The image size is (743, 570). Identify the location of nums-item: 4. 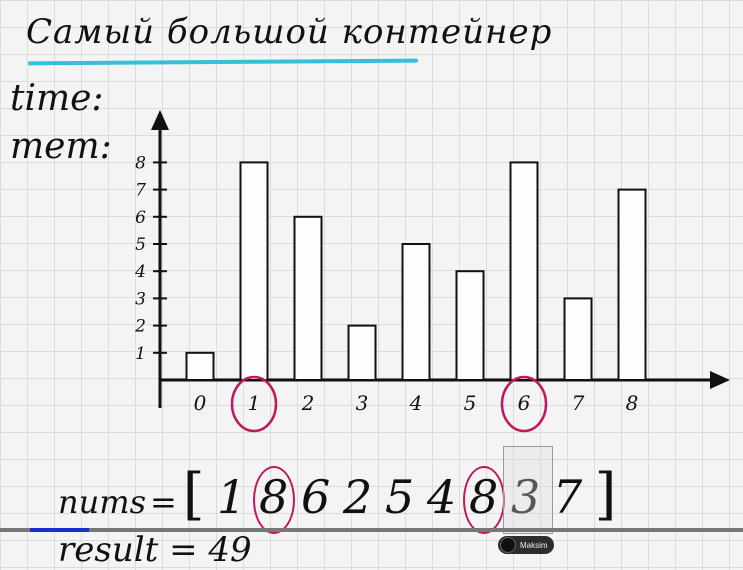
(442, 497).